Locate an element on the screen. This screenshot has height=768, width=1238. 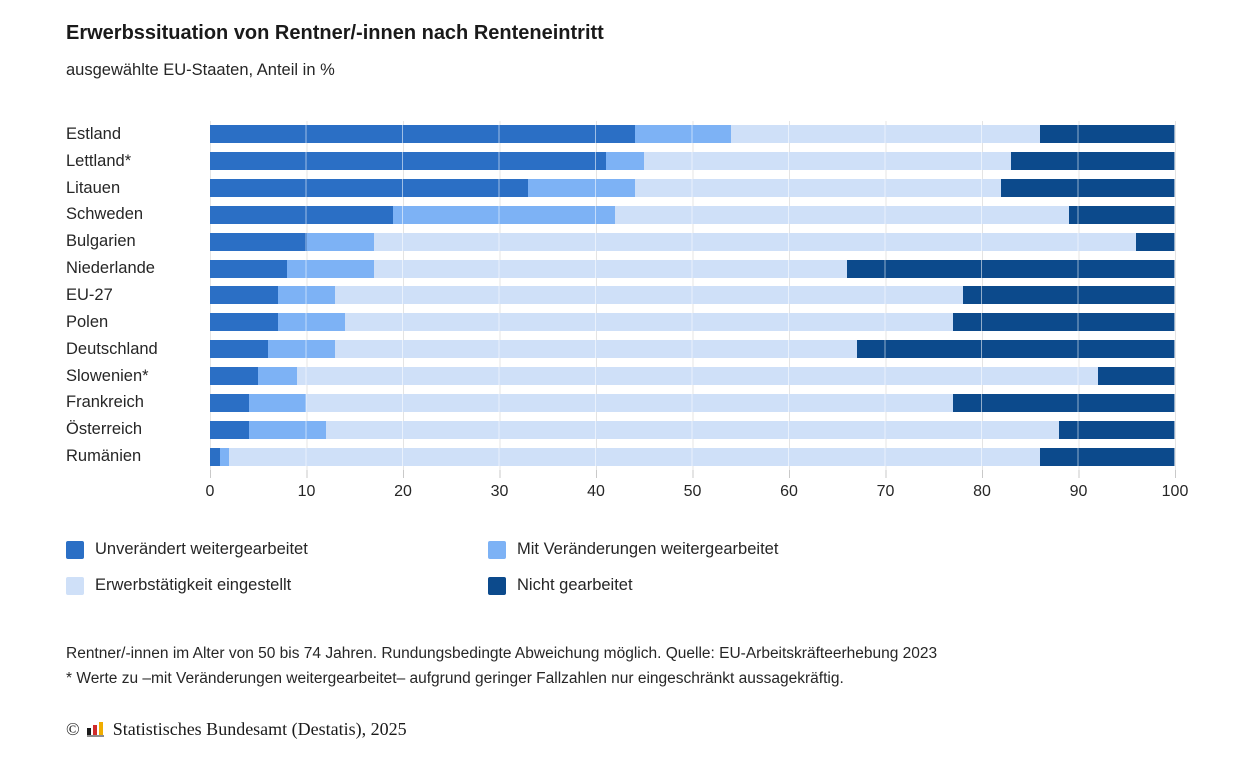
category-label: Deutschland is located at coordinates (112, 348).